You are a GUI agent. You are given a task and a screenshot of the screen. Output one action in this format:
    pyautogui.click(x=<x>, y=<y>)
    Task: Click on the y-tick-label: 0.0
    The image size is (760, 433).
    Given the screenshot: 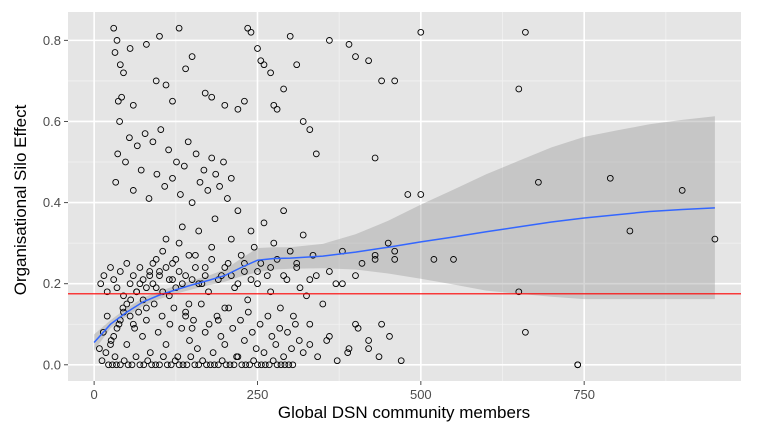 What is the action you would take?
    pyautogui.click(x=52, y=364)
    